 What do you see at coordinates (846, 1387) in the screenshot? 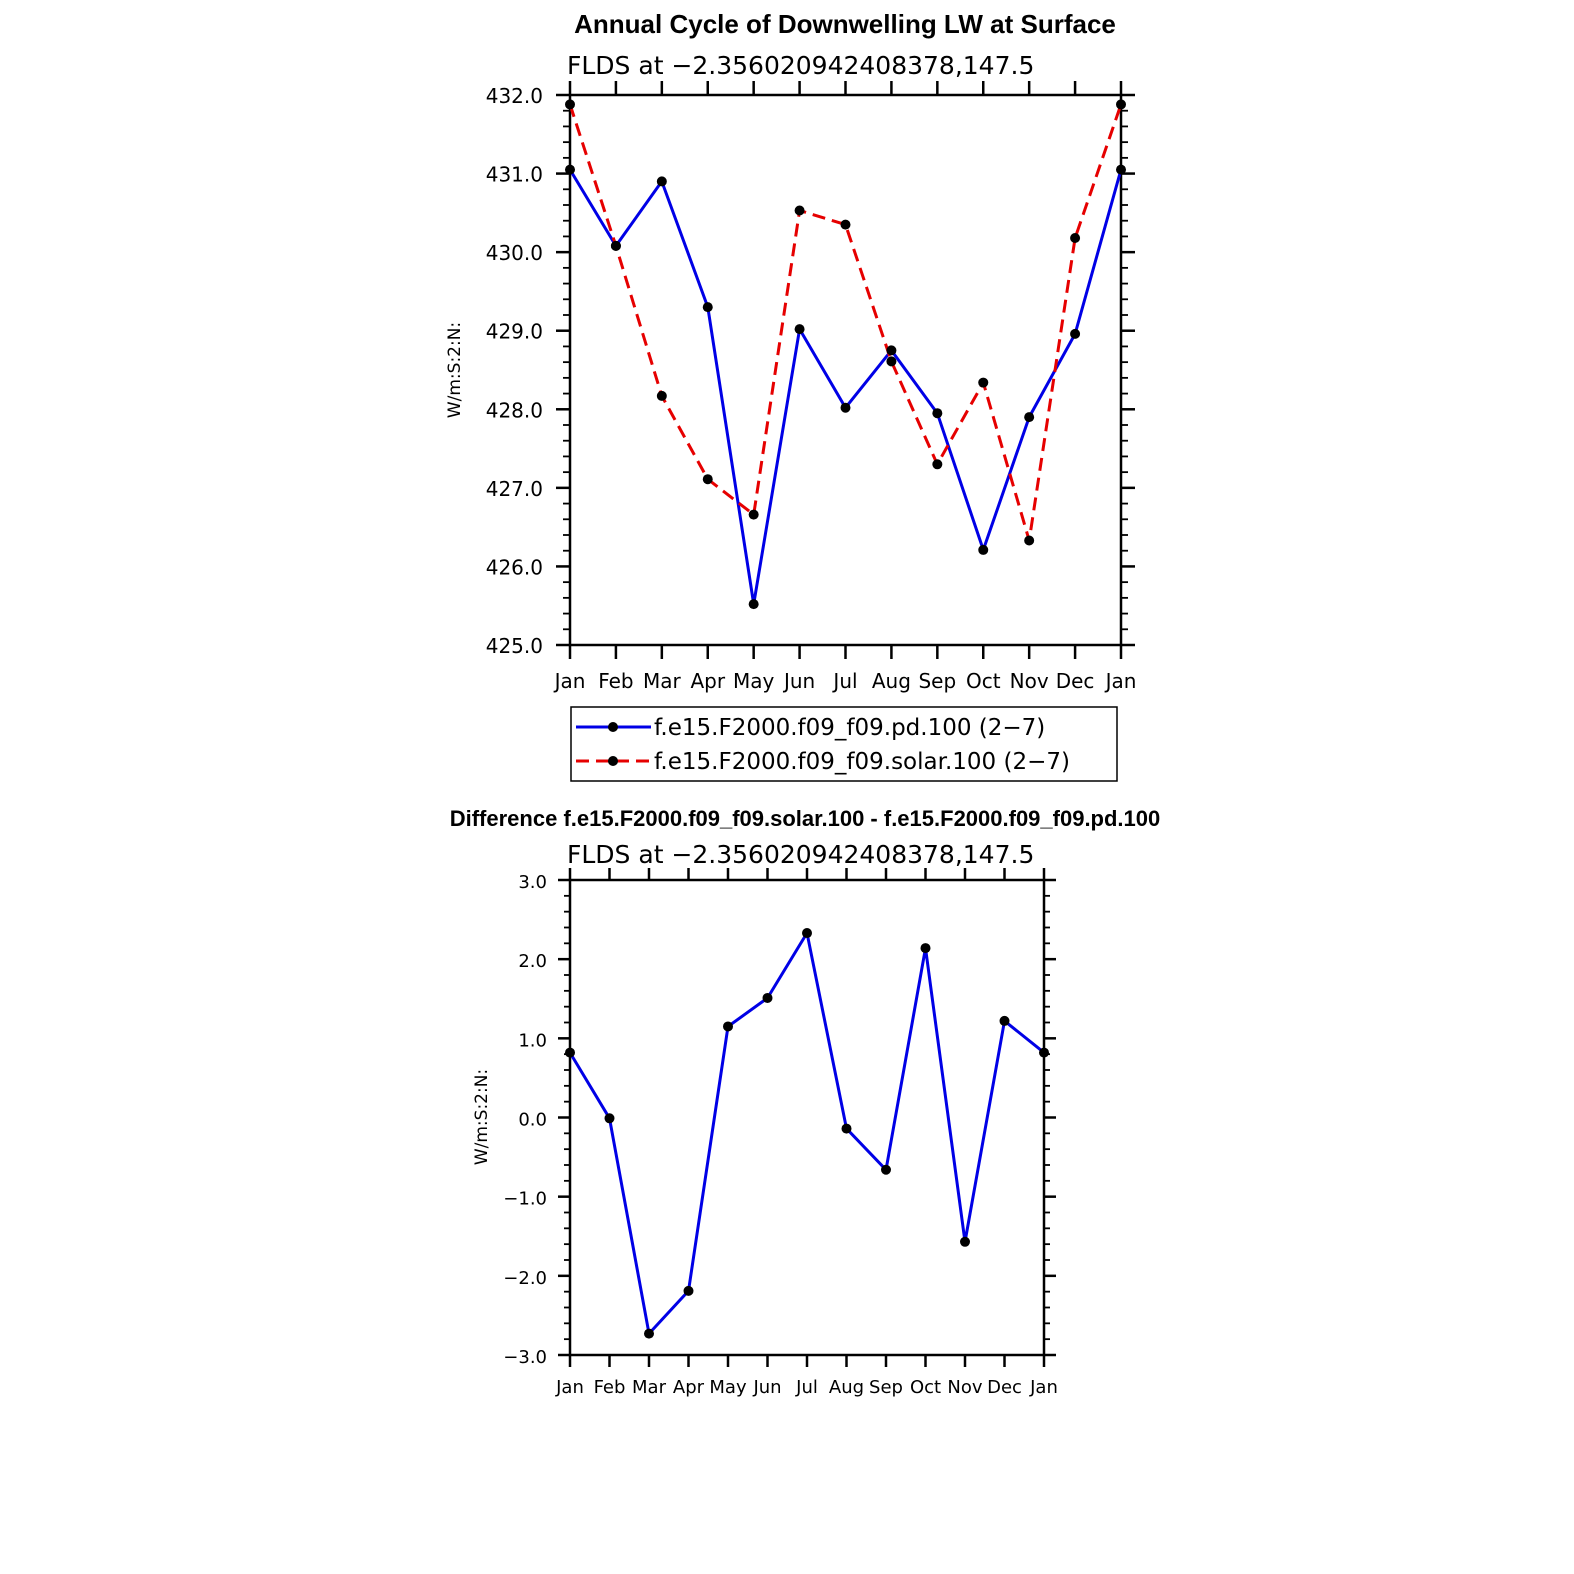
I see `x-tick-label: Aug` at bounding box center [846, 1387].